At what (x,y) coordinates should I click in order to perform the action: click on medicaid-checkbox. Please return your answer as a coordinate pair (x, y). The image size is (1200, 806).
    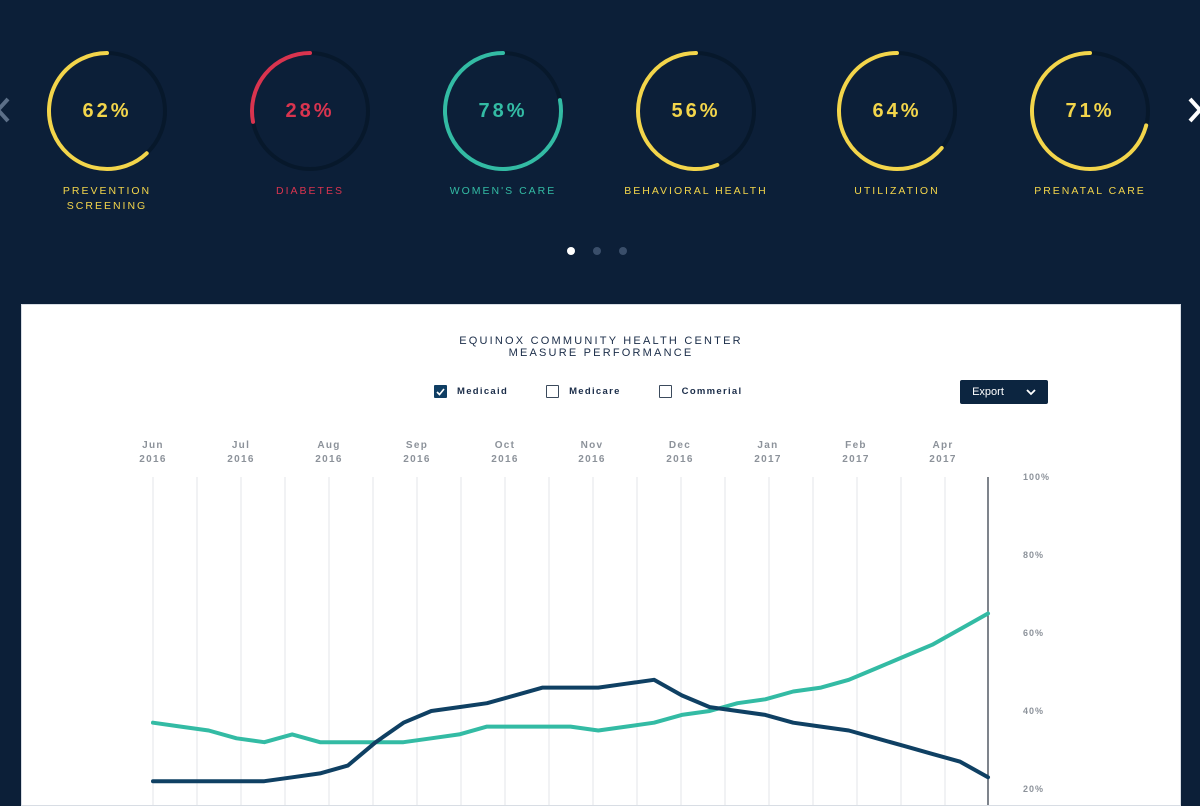
    Looking at the image, I should click on (440, 391).